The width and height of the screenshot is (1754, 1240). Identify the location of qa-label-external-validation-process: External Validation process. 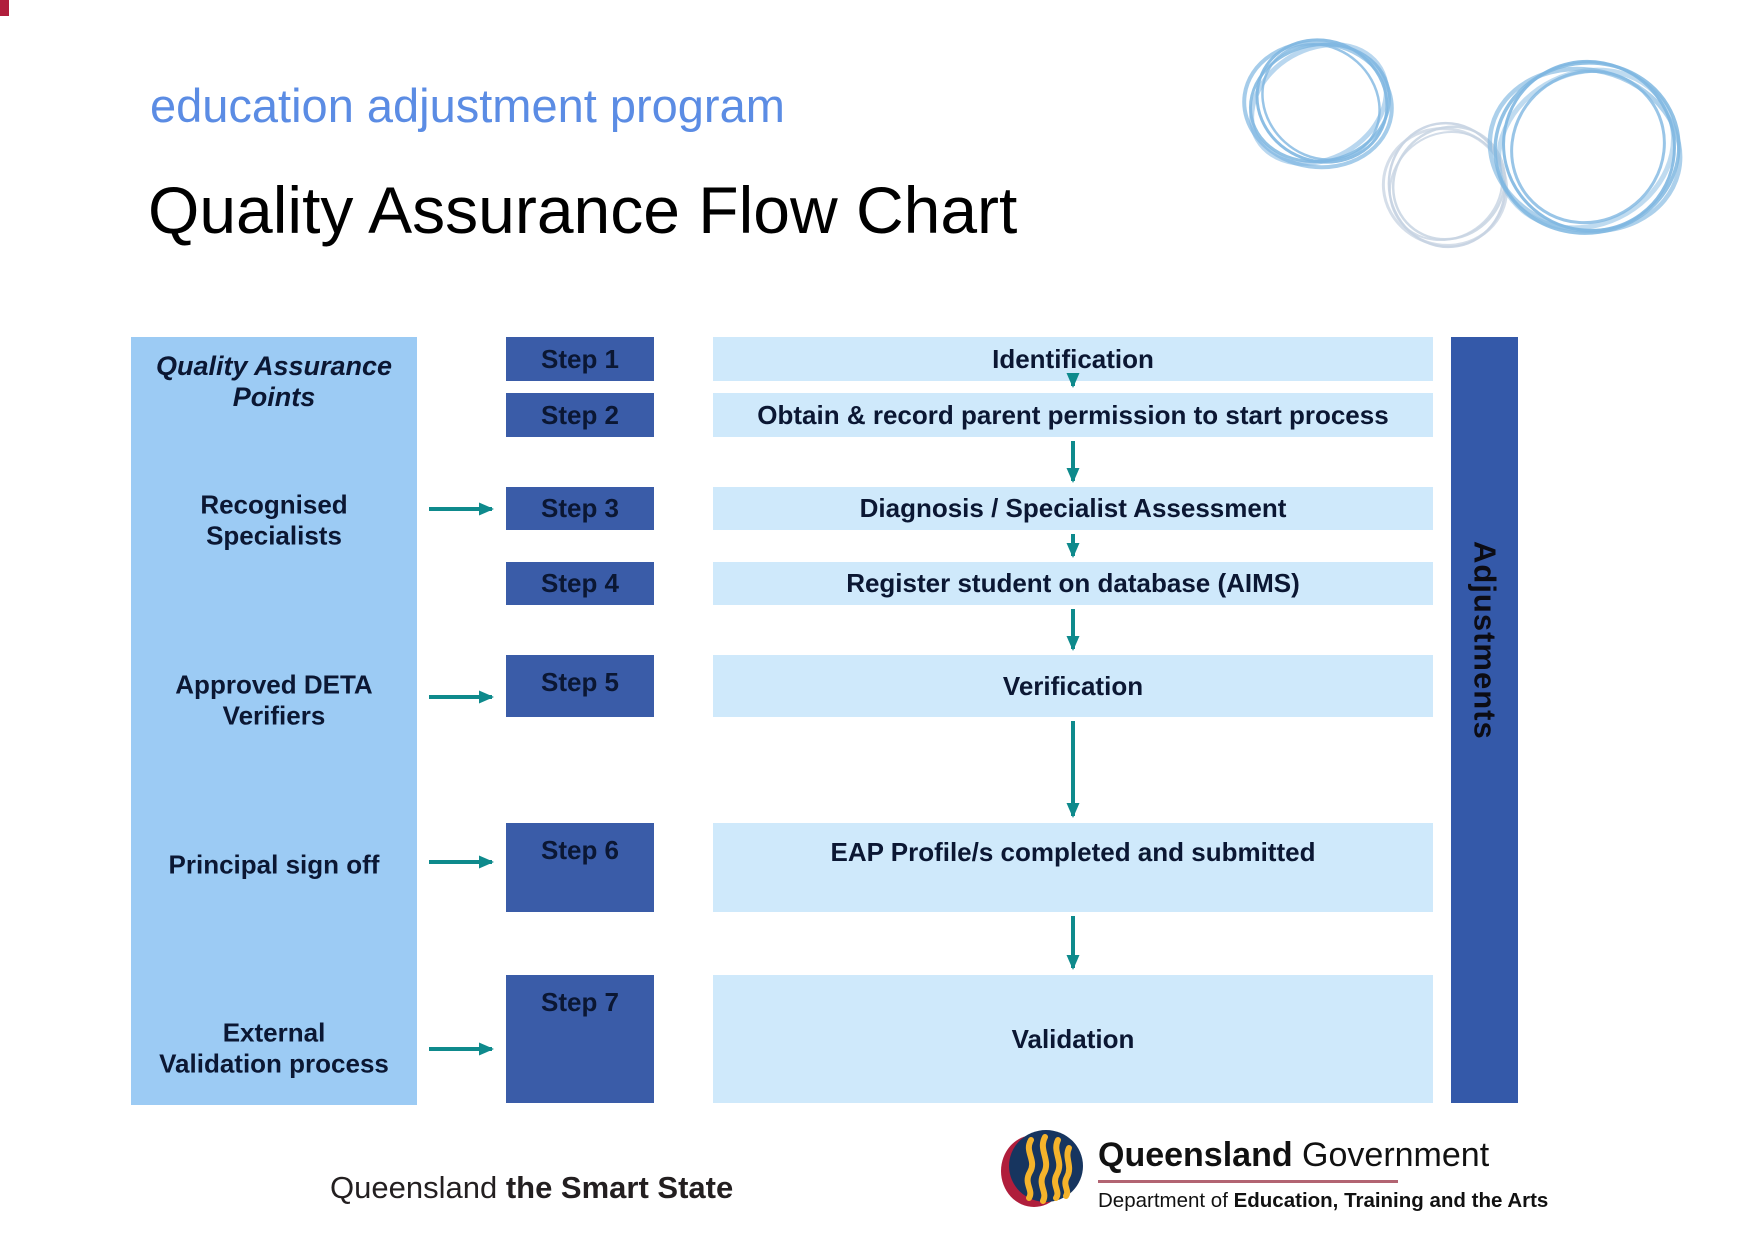
(274, 1047).